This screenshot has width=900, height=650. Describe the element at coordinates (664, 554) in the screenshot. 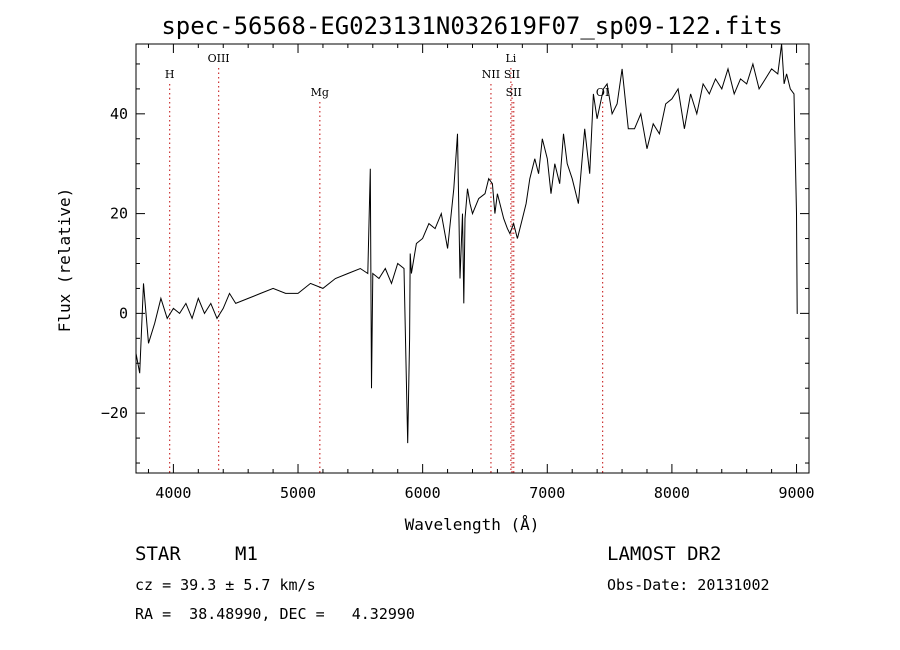

I see `survey-label: LAMOST DR2` at that location.